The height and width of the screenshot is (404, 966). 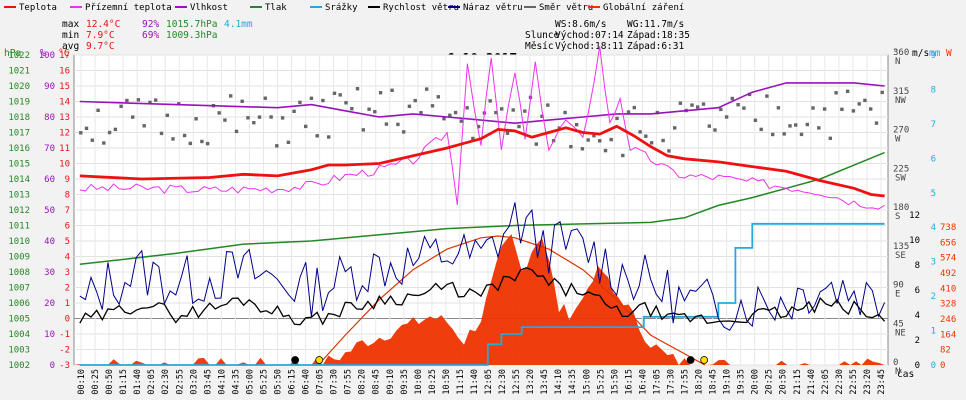 I want to click on tick-label-pct: 60, so click(x=49, y=180).